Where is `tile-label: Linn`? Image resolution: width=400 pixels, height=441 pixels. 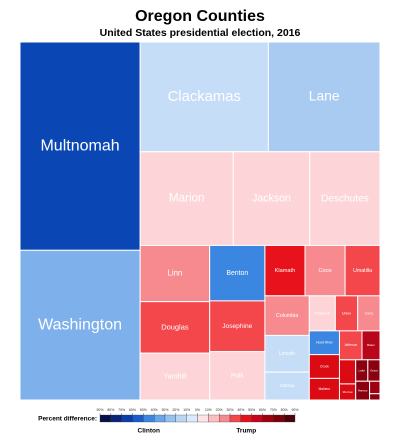
tile-label: Linn is located at coordinates (175, 273).